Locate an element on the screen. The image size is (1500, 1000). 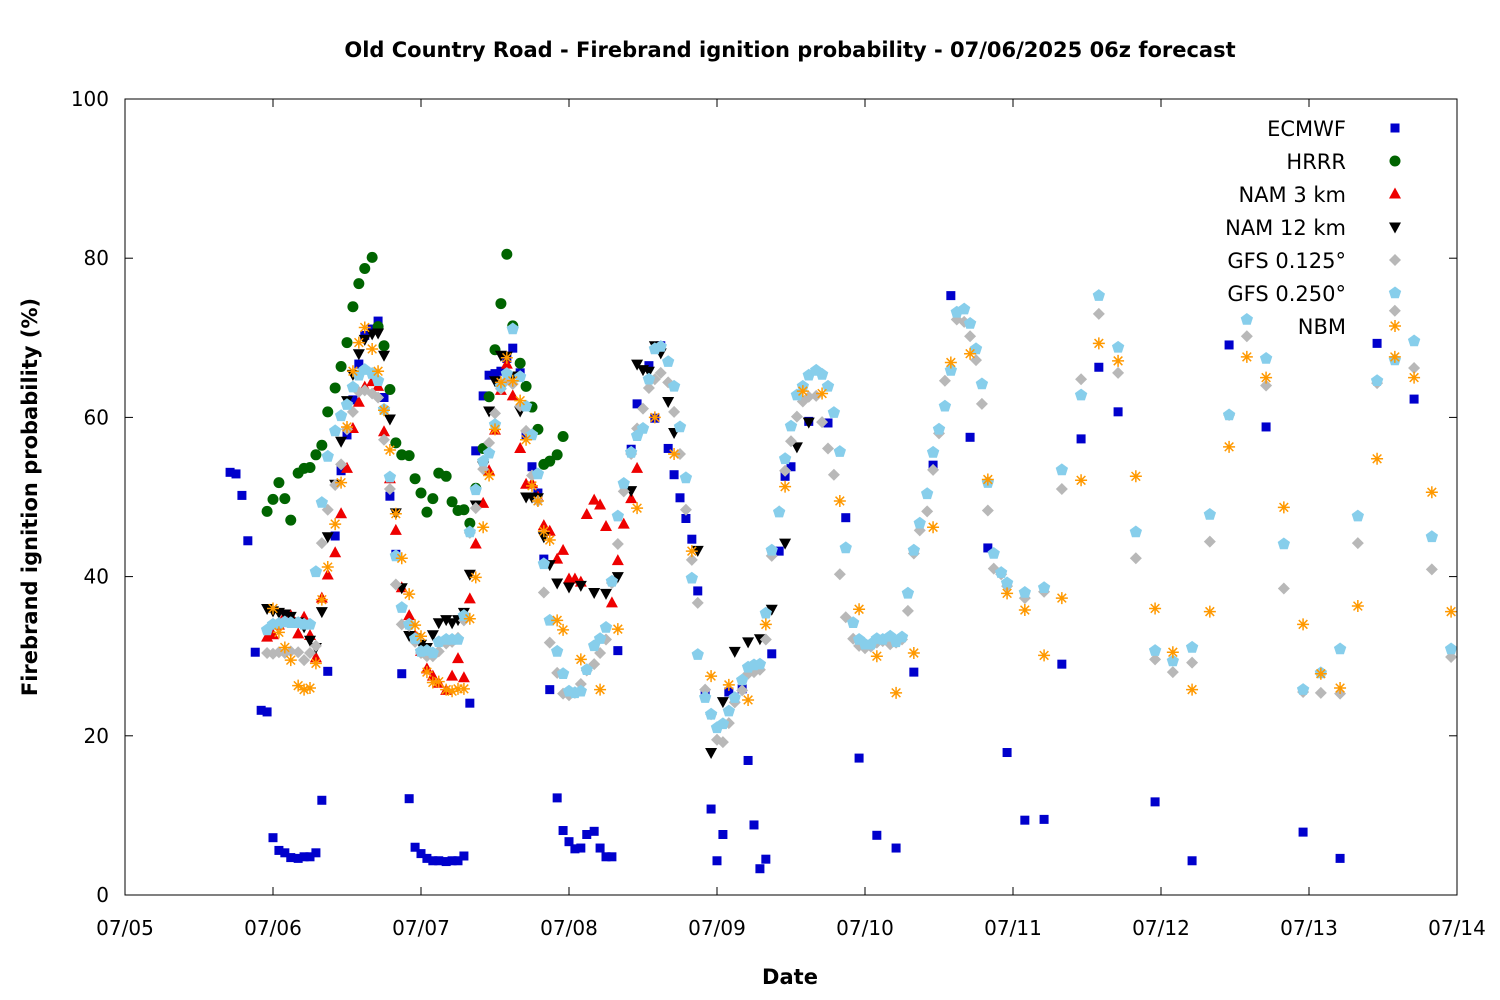
x-tick-label: 07/13 is located at coordinates (1309, 928).